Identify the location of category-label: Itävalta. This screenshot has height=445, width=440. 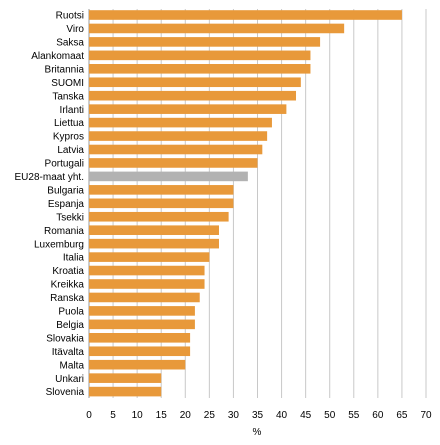
(68, 352).